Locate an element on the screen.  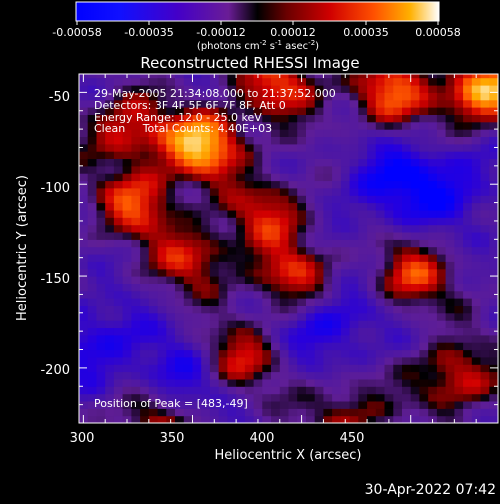
annotation-line: Detectors: 3F 4F 5F 6F 7F 8F, Att 0 is located at coordinates (190, 105).